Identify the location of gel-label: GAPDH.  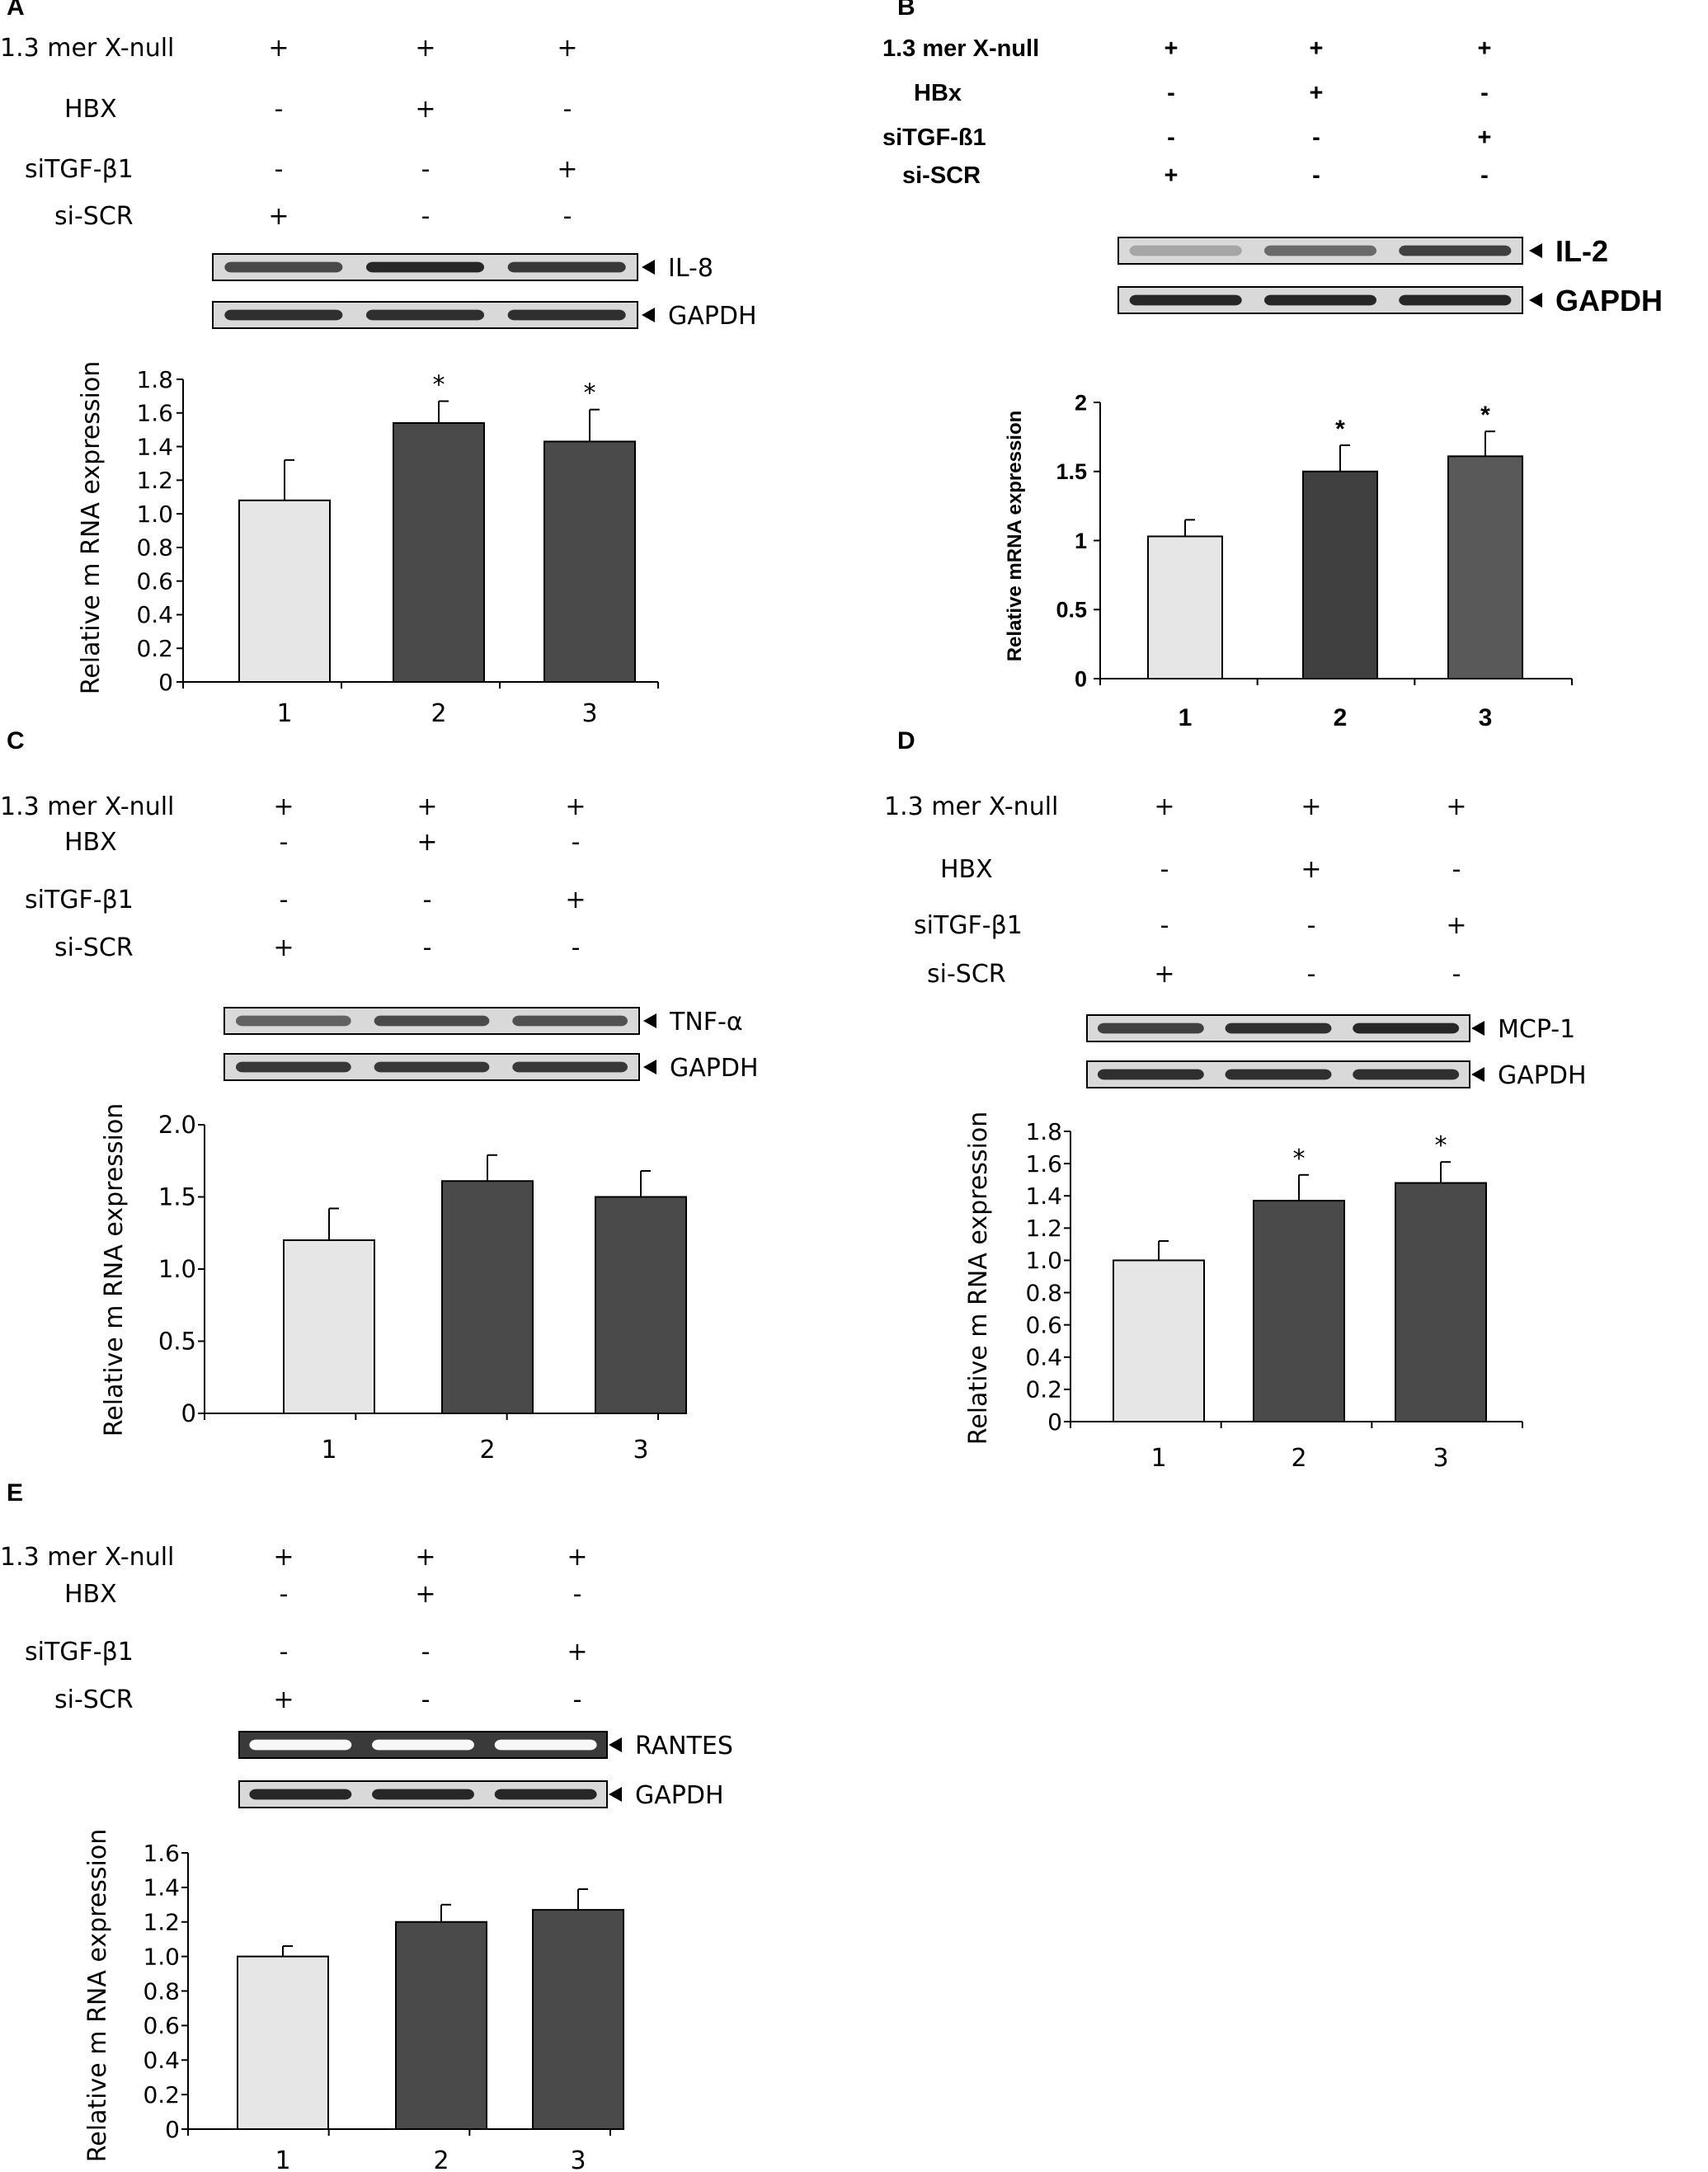
(1542, 1075).